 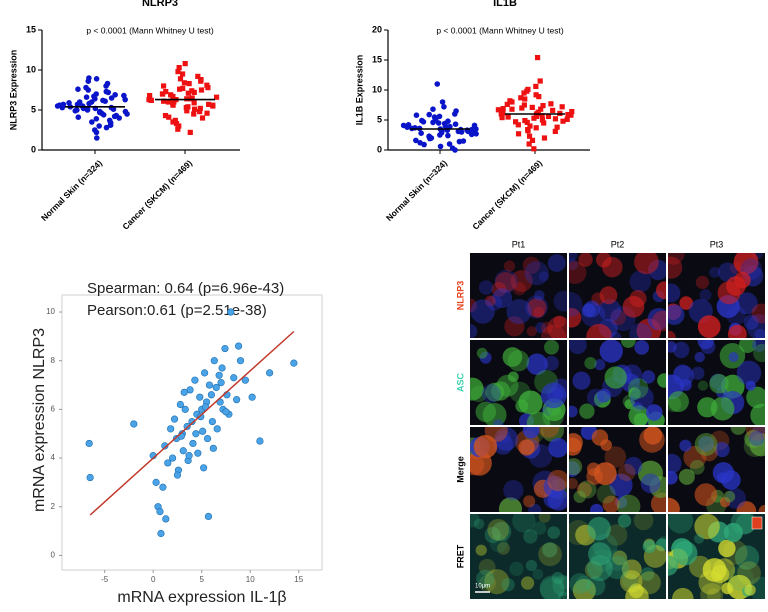 What do you see at coordinates (460, 556) in the screenshot?
I see `row-label: FRET` at bounding box center [460, 556].